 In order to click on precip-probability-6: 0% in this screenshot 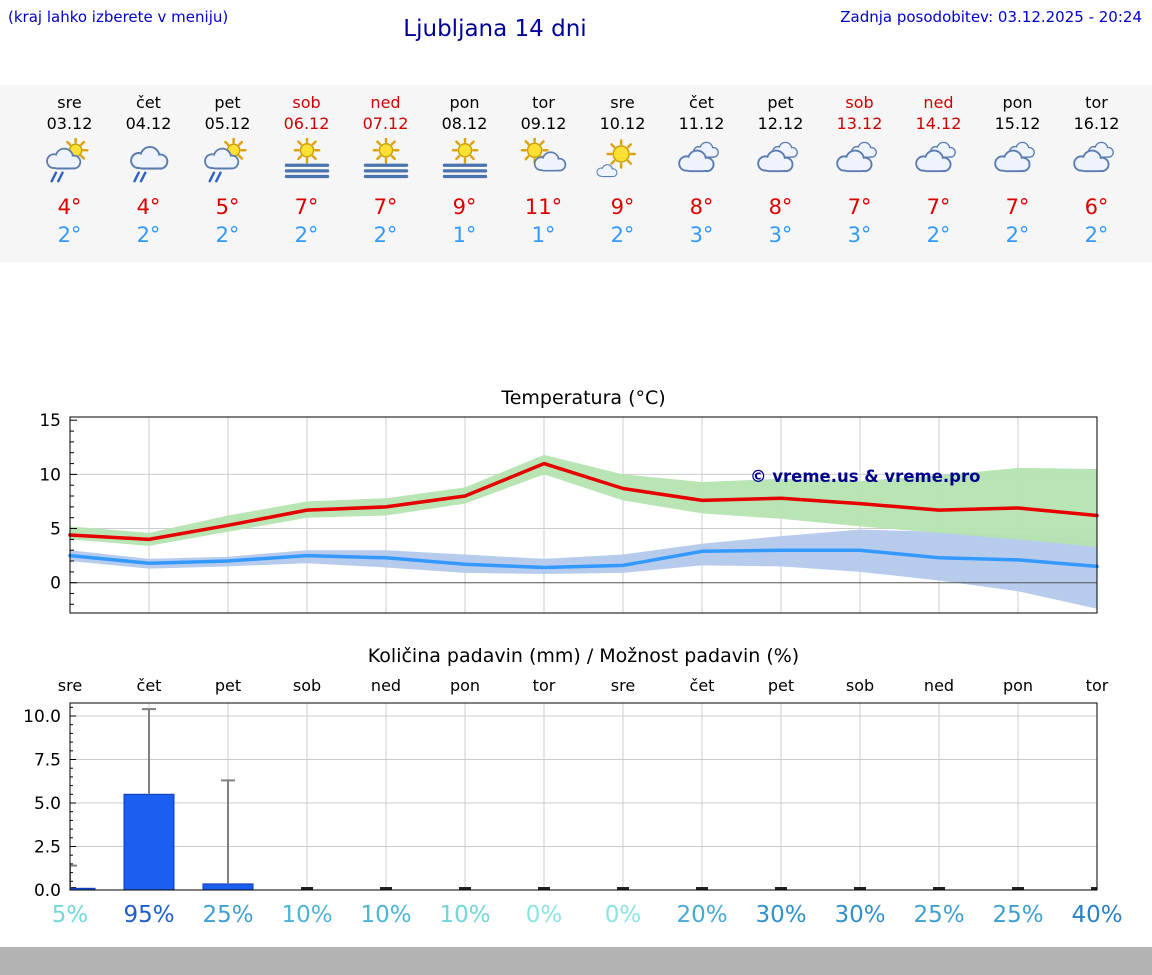, I will do `click(544, 915)`.